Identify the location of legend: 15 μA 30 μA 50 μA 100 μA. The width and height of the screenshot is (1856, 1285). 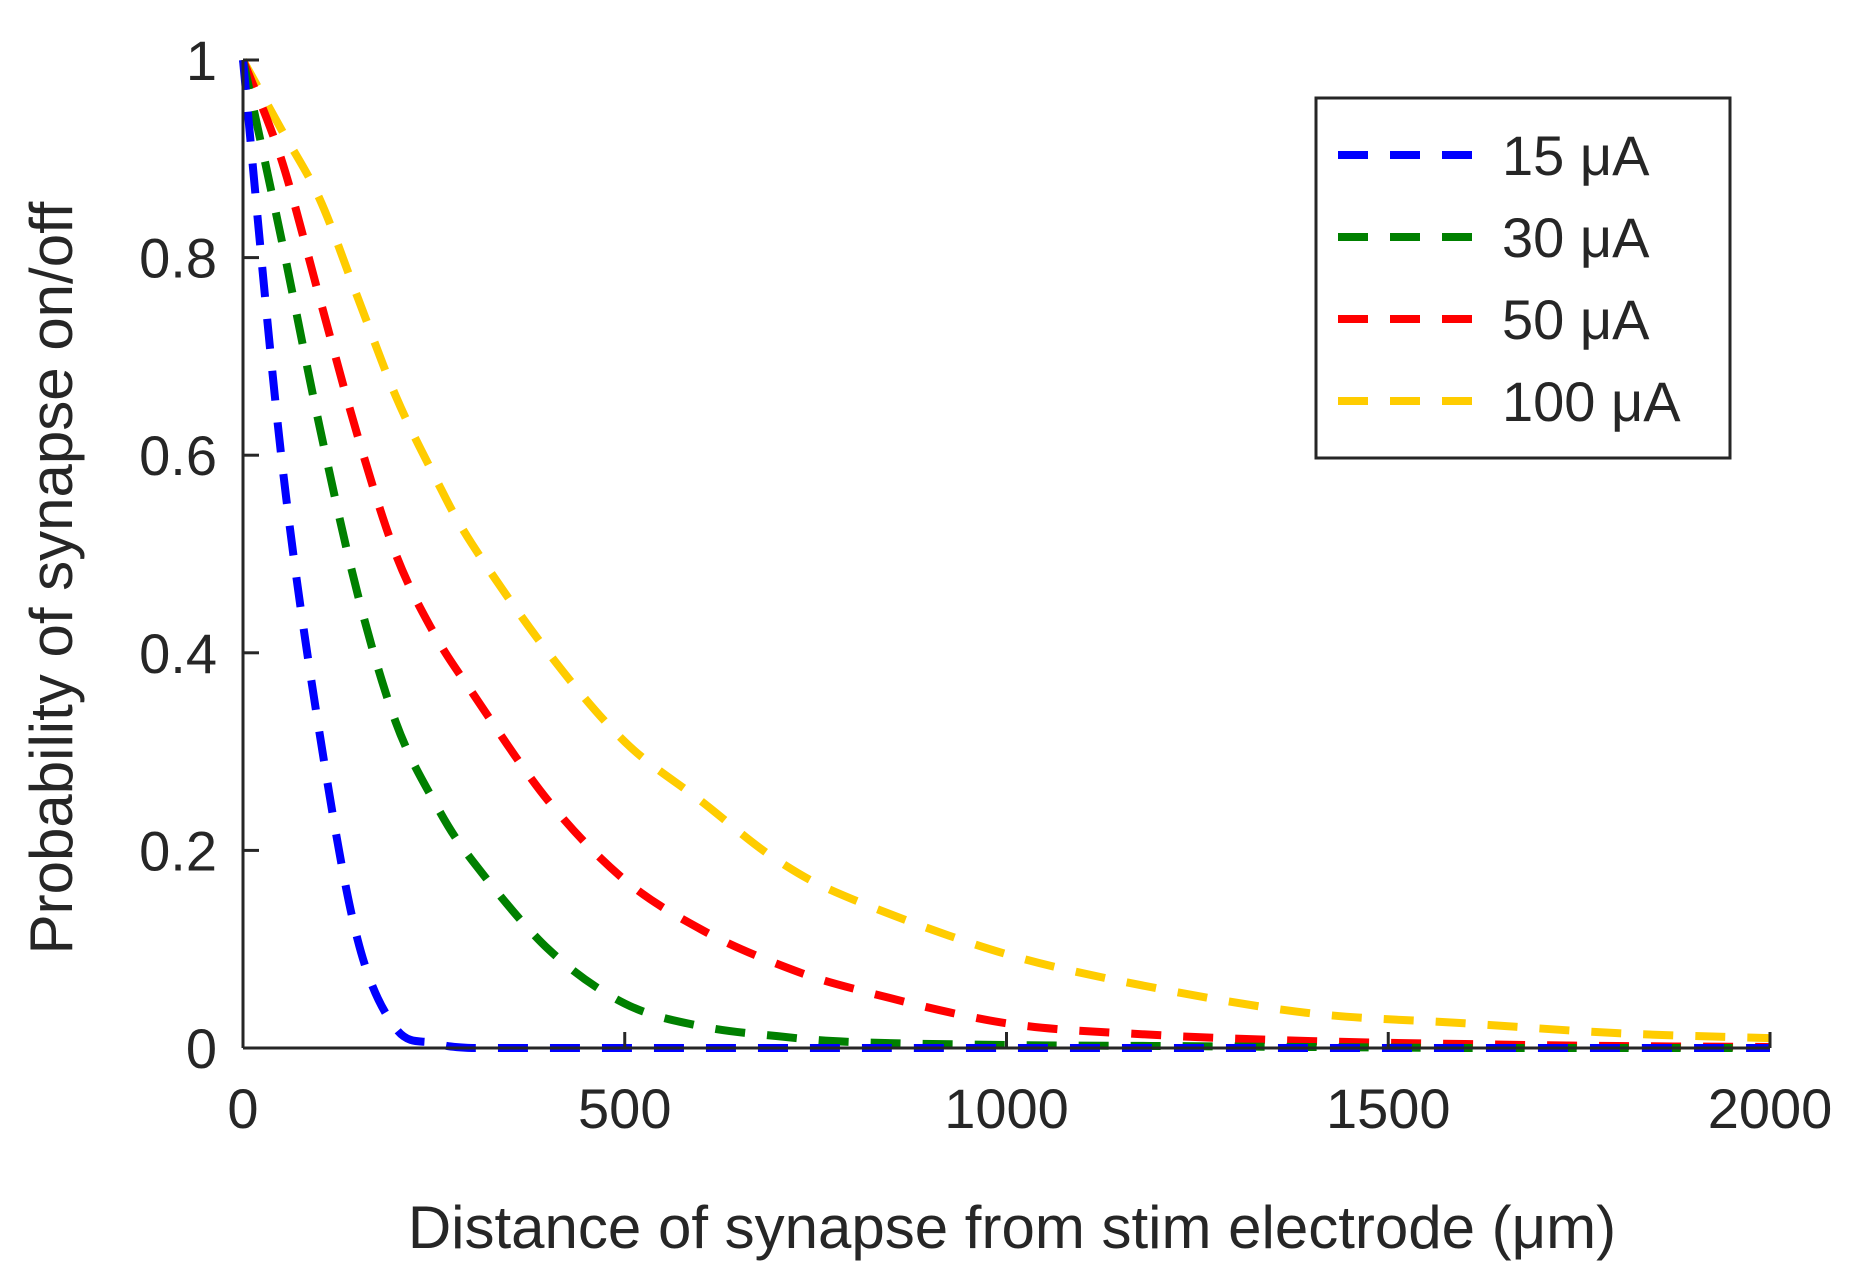
(1523, 278).